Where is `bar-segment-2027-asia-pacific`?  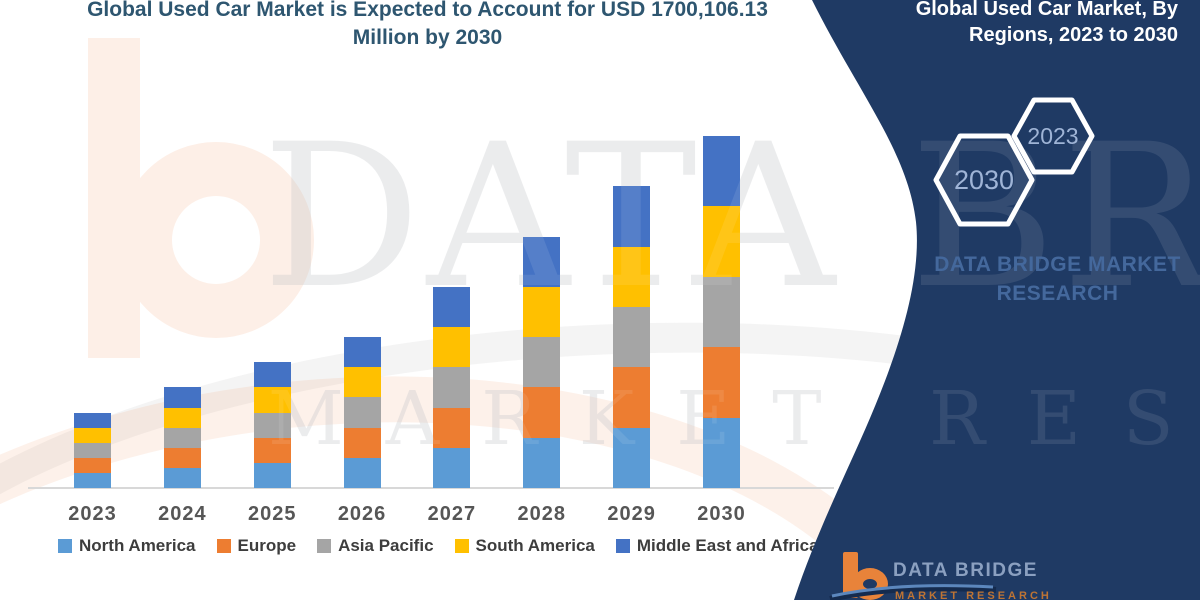 bar-segment-2027-asia-pacific is located at coordinates (452, 387).